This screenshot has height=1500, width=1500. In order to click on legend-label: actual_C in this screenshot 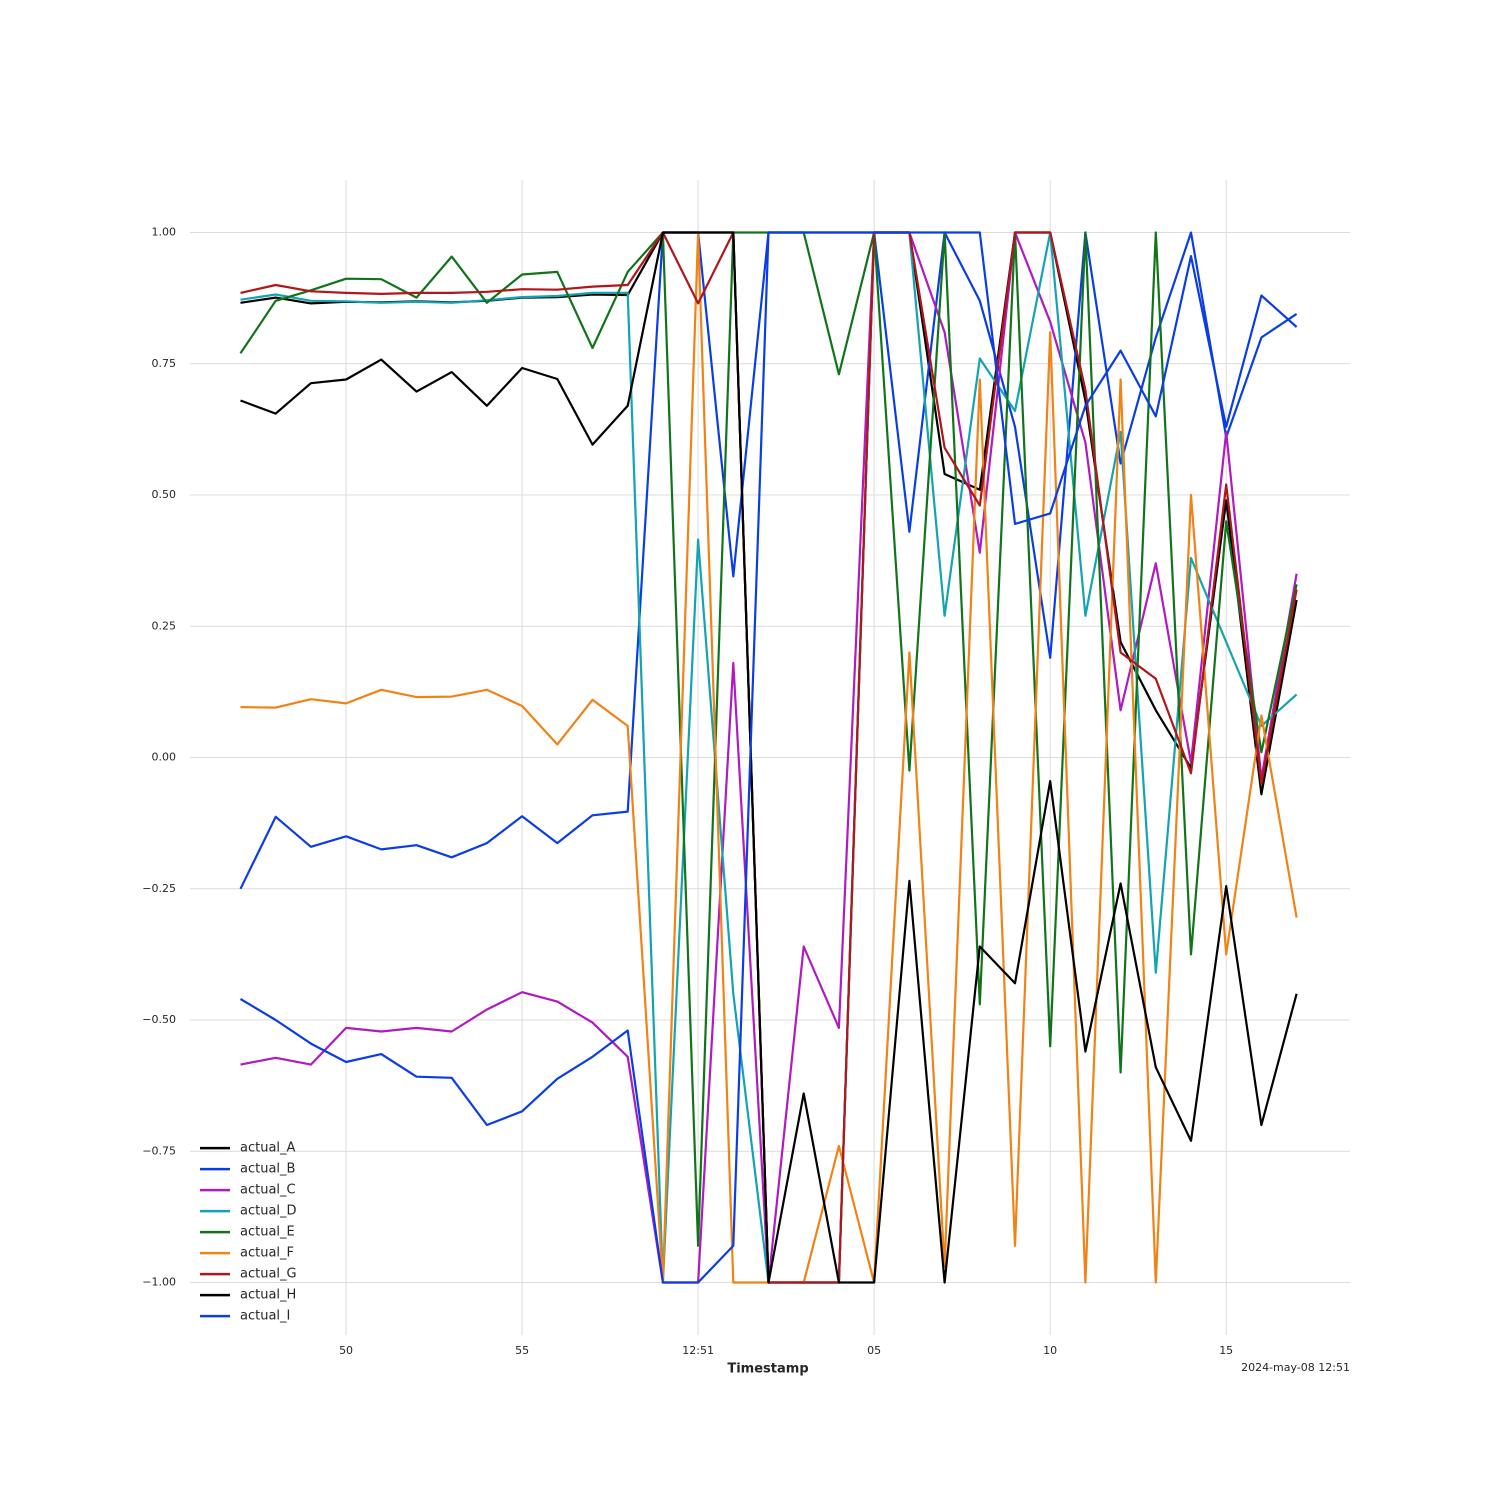, I will do `click(268, 1190)`.